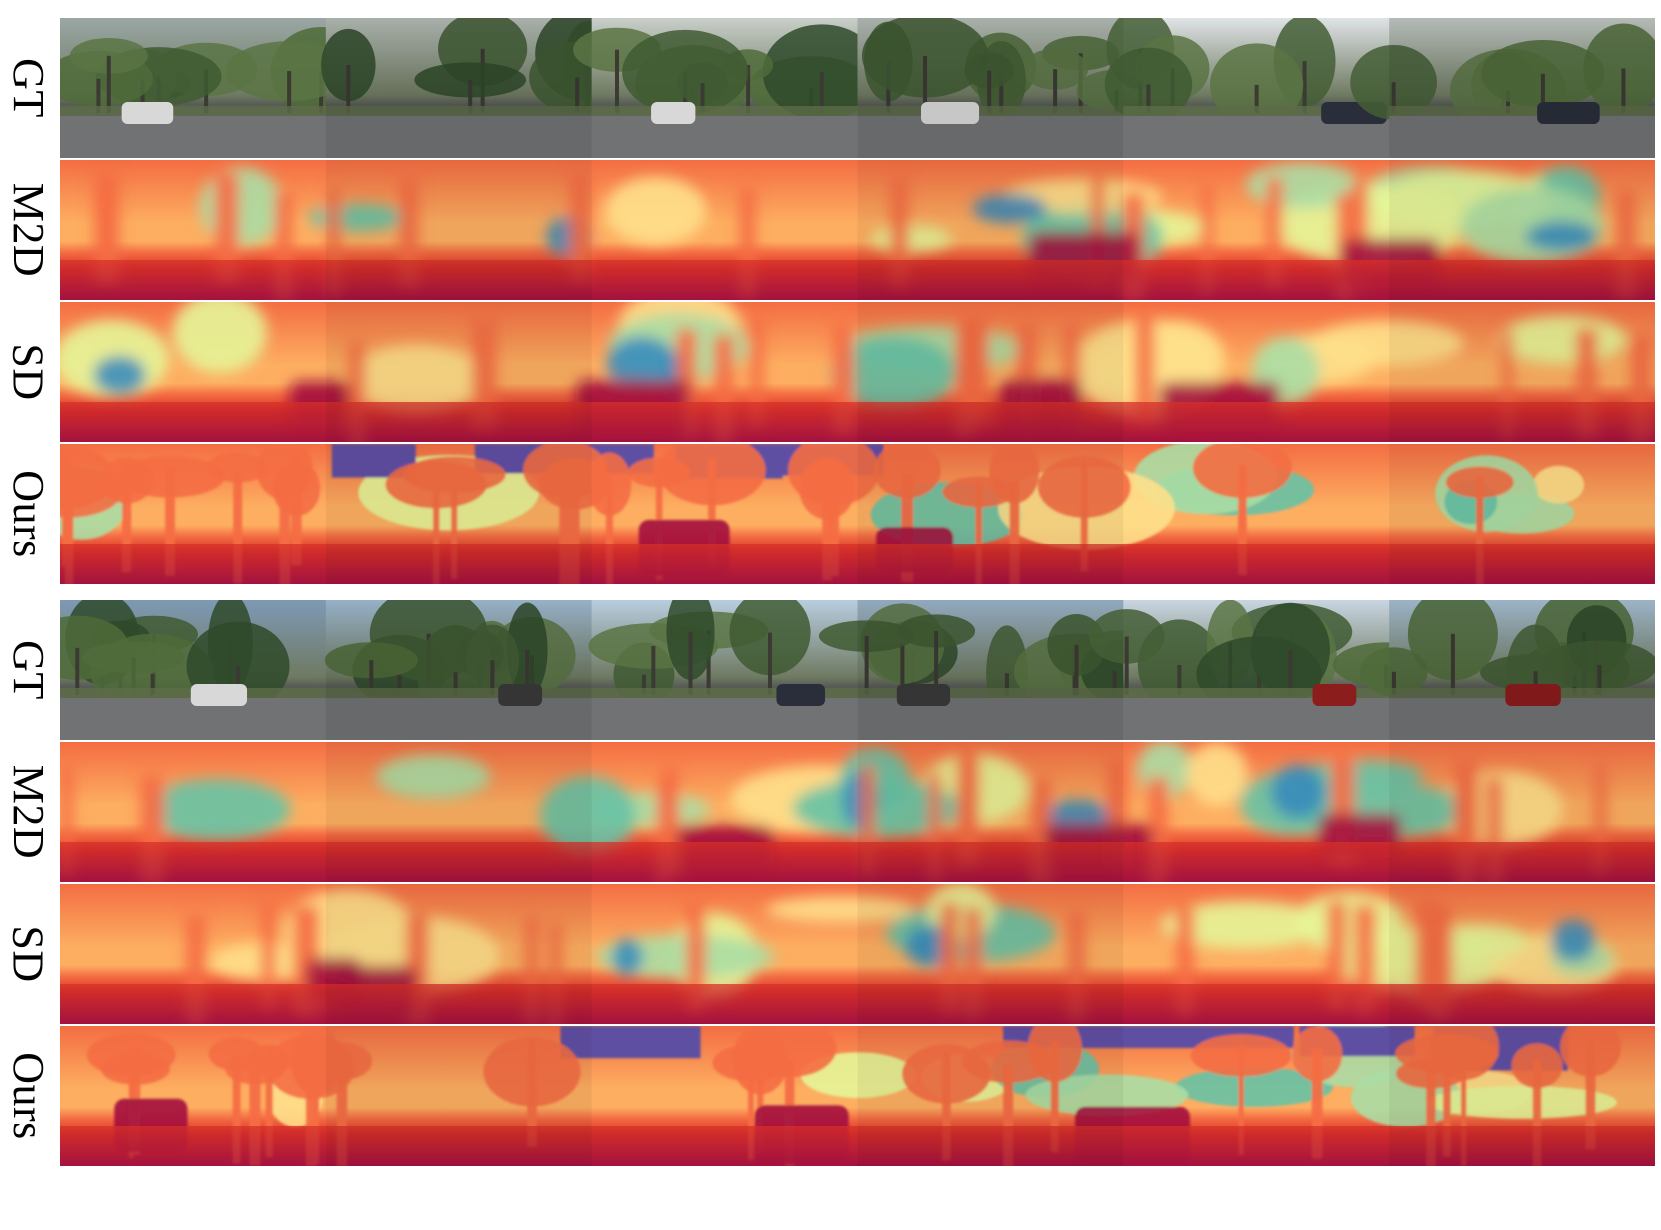 The width and height of the screenshot is (1661, 1230). I want to click on row-label-m2d-1: M2D, so click(28, 230).